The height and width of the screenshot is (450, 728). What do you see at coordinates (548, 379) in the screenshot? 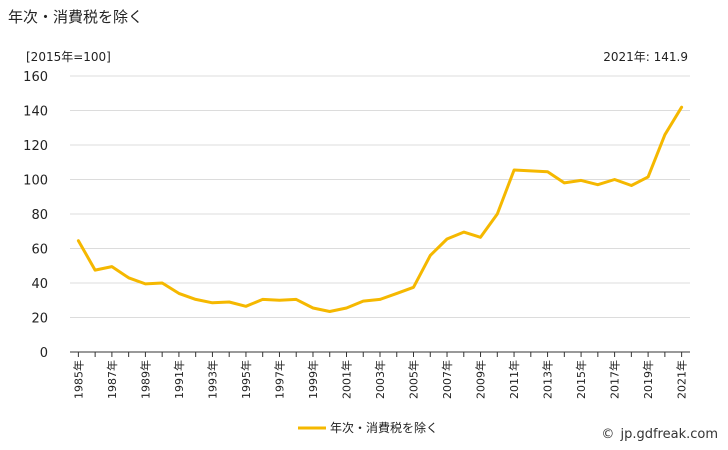
I see `x-tick-label: 2013年` at bounding box center [548, 379].